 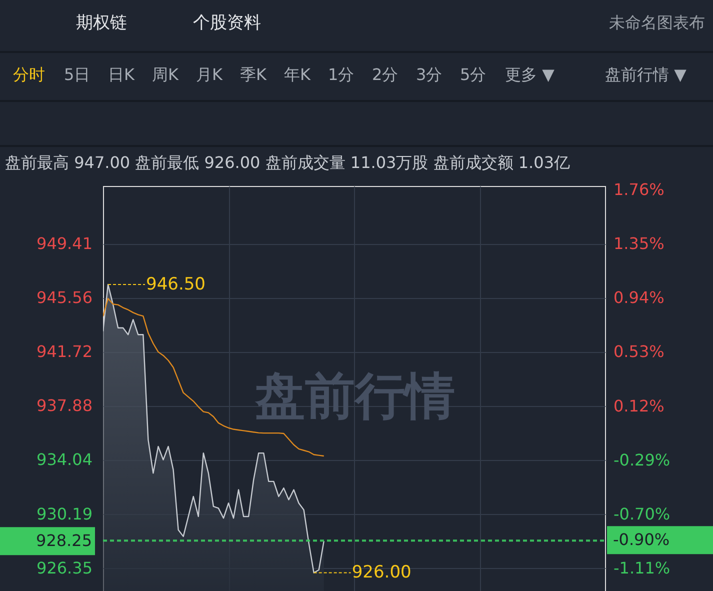 I want to click on y2-tick-label: -0.29%, so click(x=642, y=460).